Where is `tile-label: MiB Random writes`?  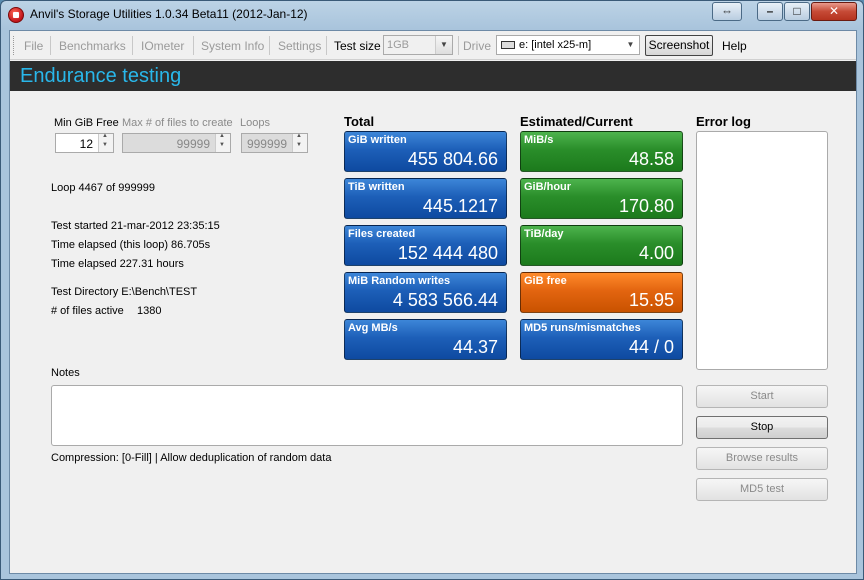
tile-label: MiB Random writes is located at coordinates (399, 281).